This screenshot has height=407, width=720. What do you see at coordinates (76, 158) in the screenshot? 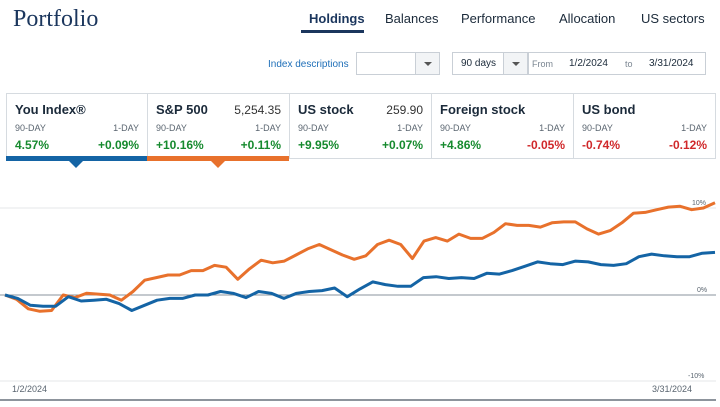
I see `selected-card-bar-you-index` at bounding box center [76, 158].